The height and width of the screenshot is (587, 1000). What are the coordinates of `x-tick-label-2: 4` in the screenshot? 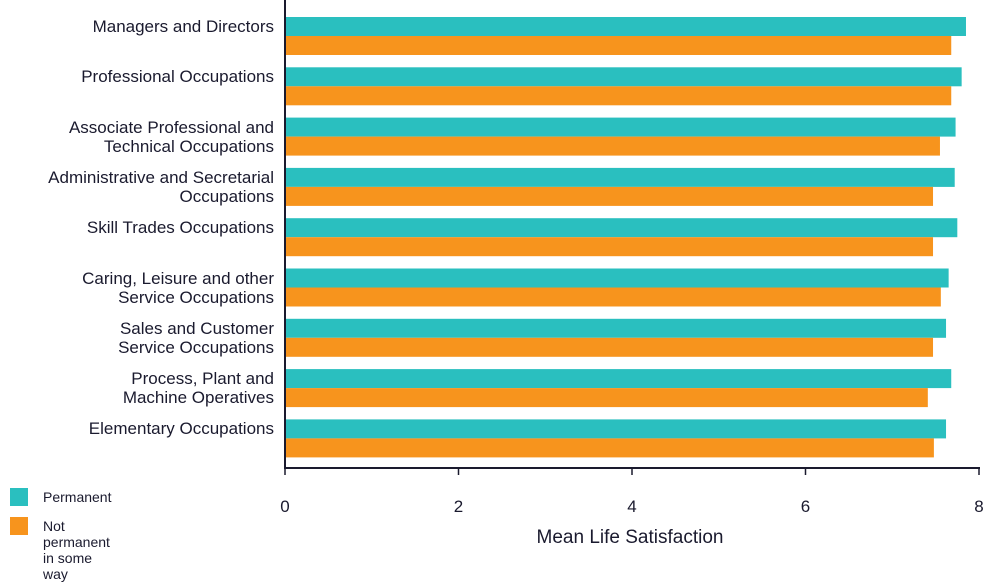 It's located at (631, 506).